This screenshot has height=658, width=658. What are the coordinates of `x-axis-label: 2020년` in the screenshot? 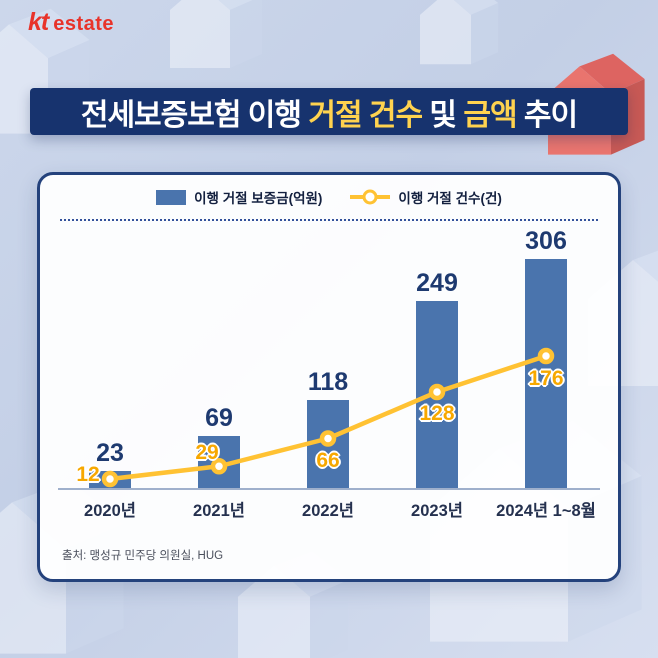 It's located at (110, 511).